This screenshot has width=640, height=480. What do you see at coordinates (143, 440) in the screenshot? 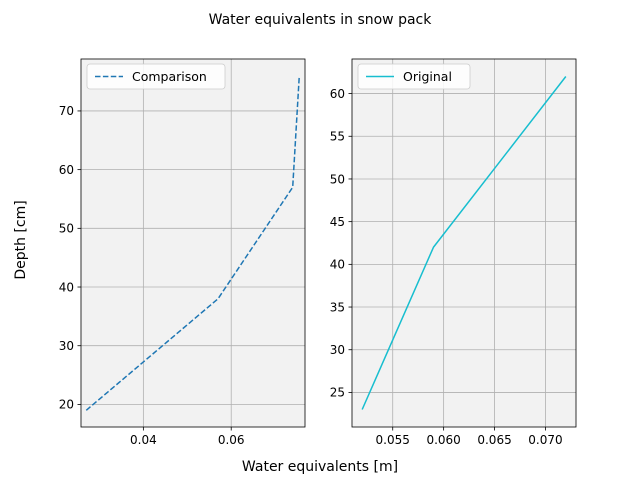
I see `left-x-tick-label: 0.04` at bounding box center [143, 440].